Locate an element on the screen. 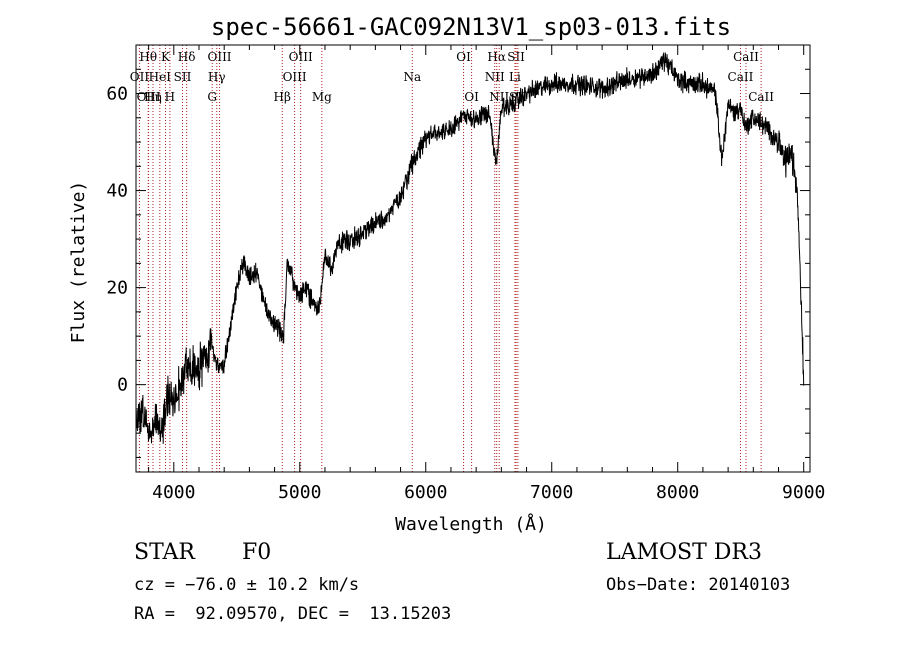  line-label: Hδ is located at coordinates (187, 57).